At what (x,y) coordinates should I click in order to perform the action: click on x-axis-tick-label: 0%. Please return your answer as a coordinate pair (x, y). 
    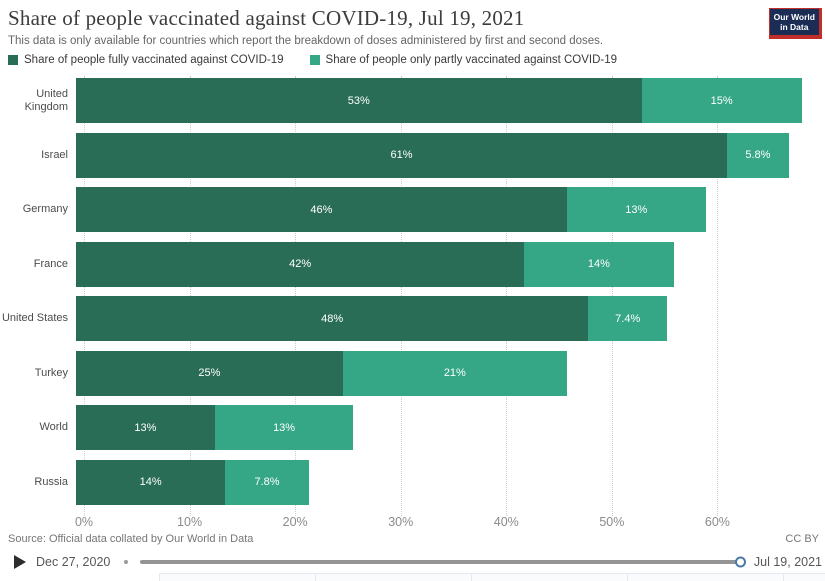
    Looking at the image, I should click on (84, 522).